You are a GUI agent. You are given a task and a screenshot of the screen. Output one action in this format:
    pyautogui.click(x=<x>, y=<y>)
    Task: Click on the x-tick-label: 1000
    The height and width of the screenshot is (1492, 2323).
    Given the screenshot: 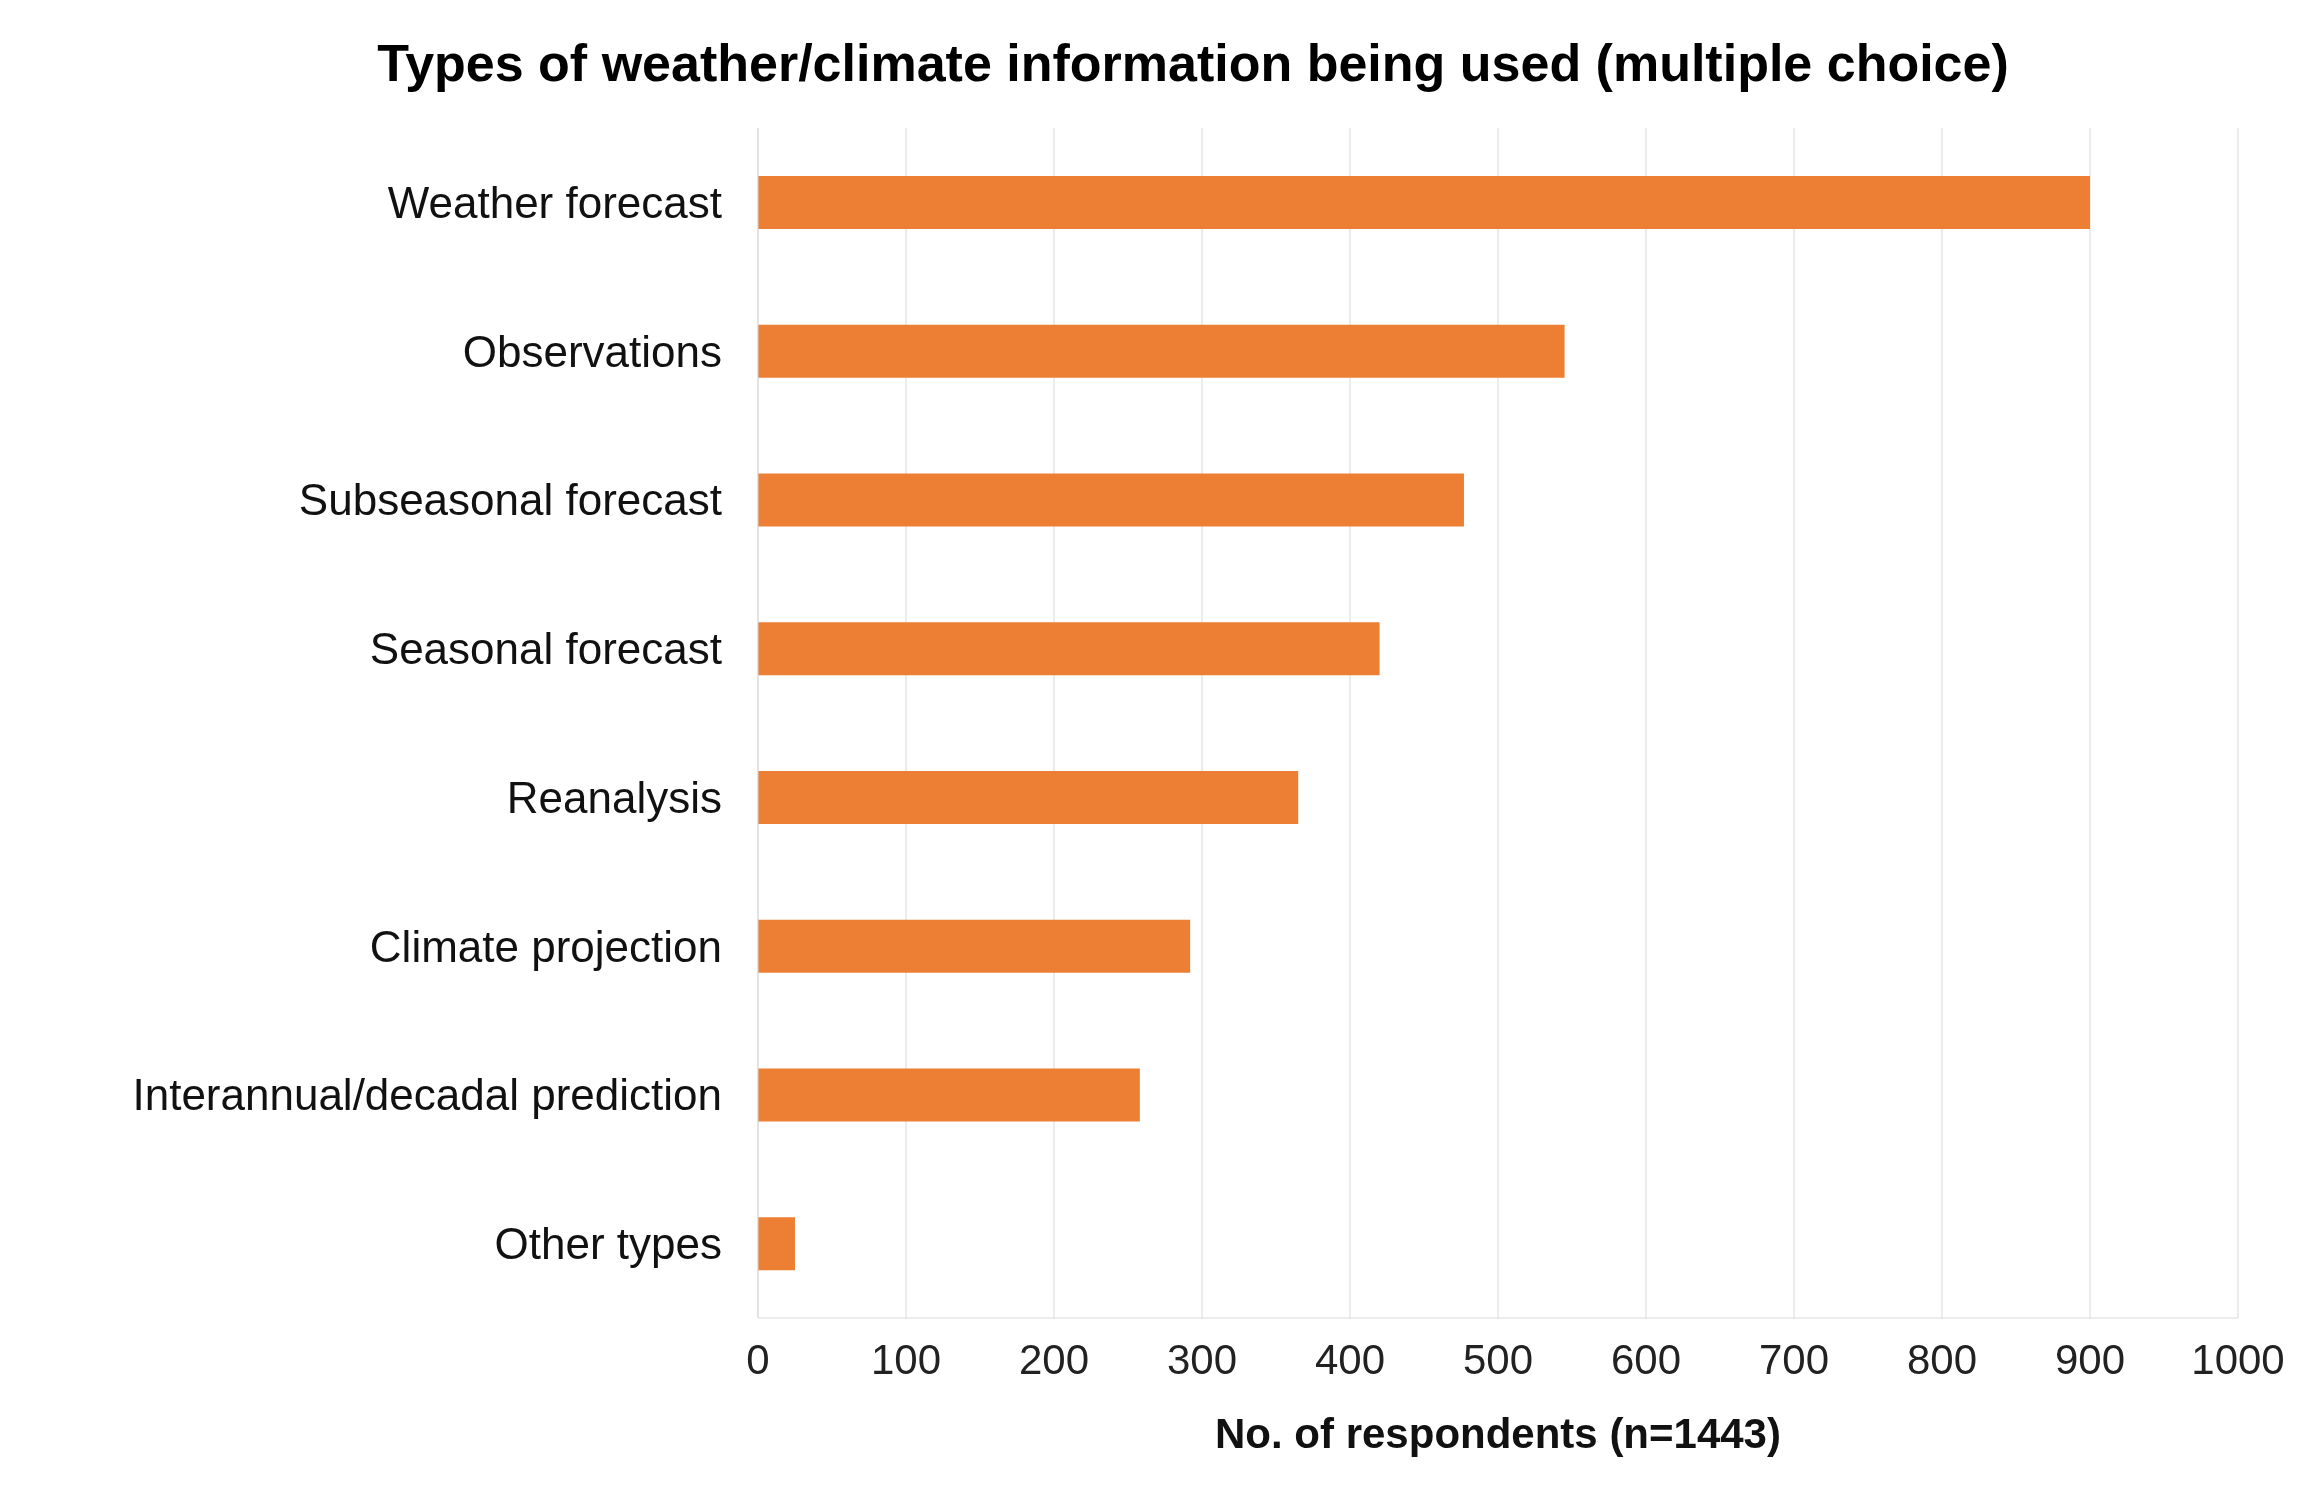 What is the action you would take?
    pyautogui.click(x=2238, y=1359)
    